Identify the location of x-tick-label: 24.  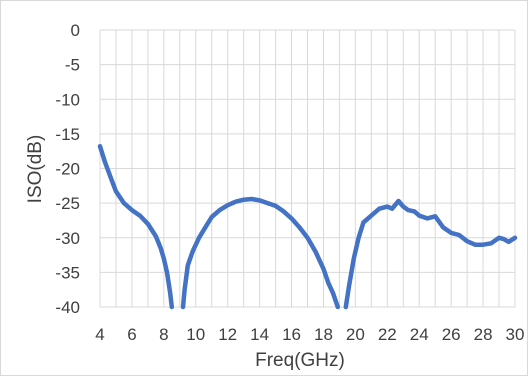
(419, 334).